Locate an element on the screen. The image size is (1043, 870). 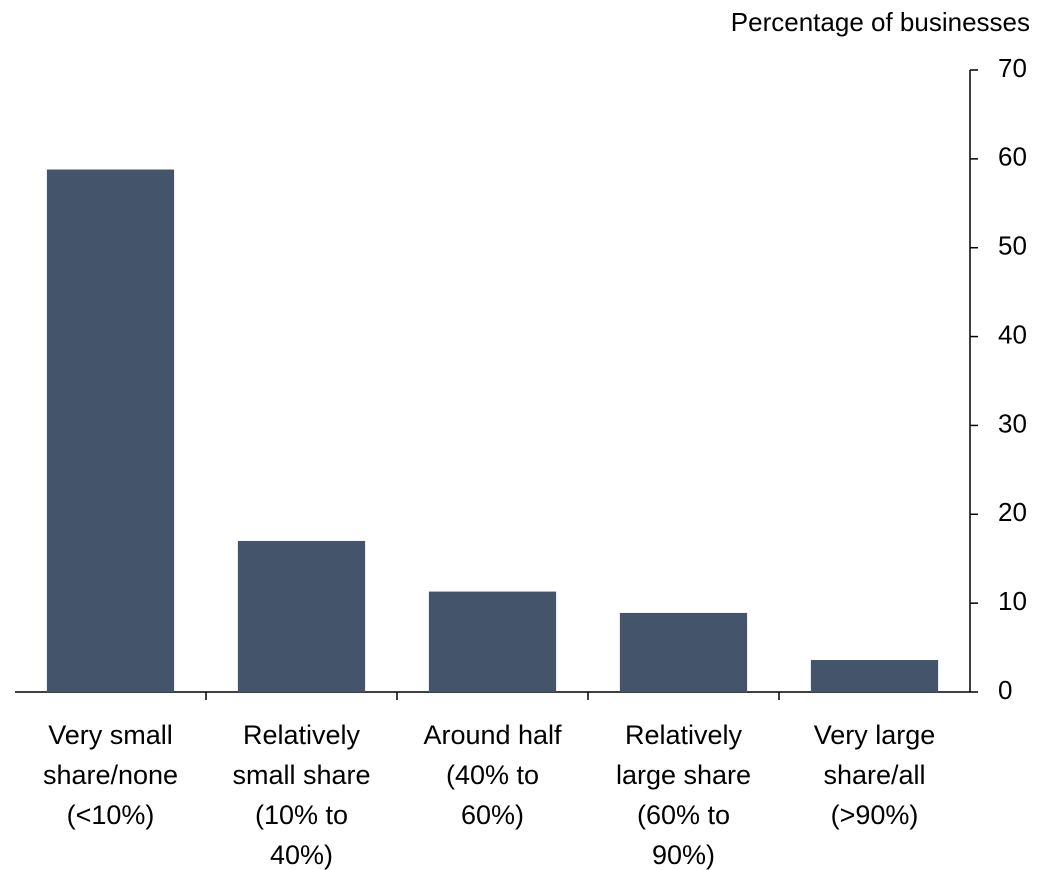
y-tick-label: 10 is located at coordinates (1012, 601).